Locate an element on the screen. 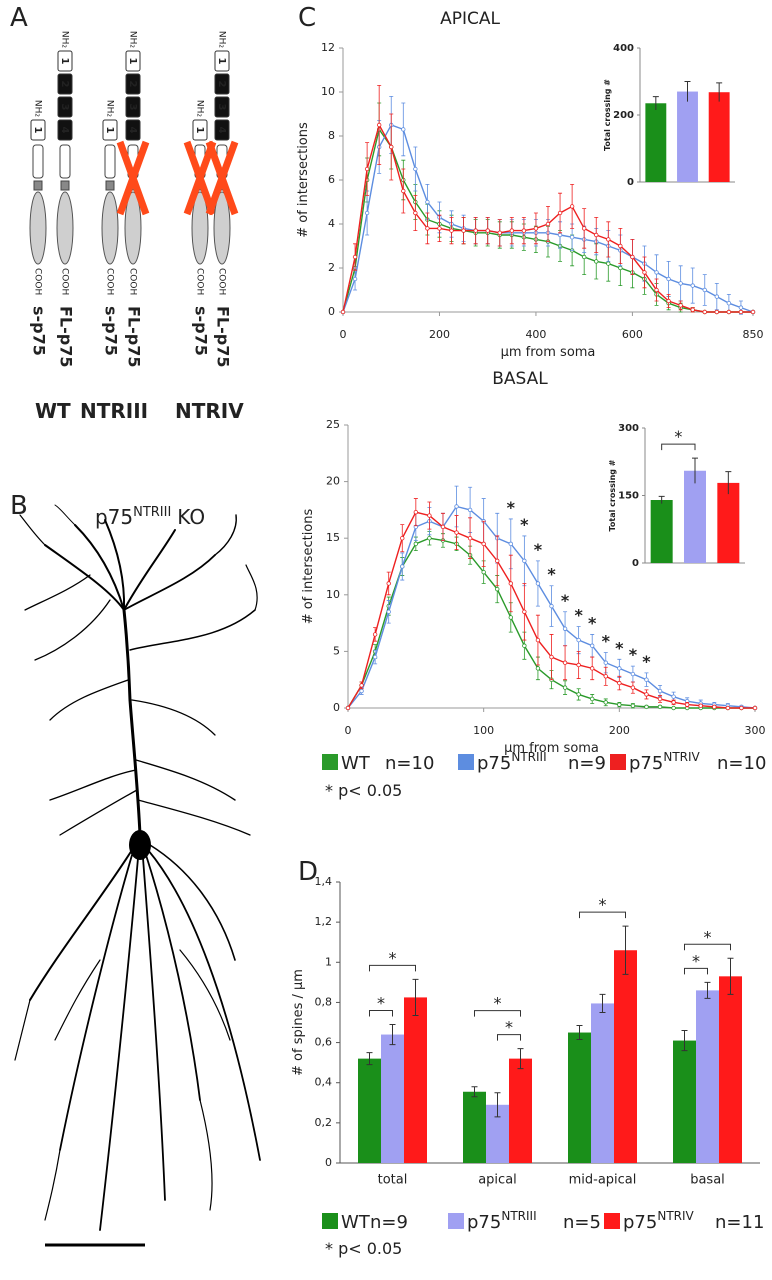 Image resolution: width=772 pixels, height=1280 pixels. legend-label: p75NTRIII is located at coordinates (512, 762).